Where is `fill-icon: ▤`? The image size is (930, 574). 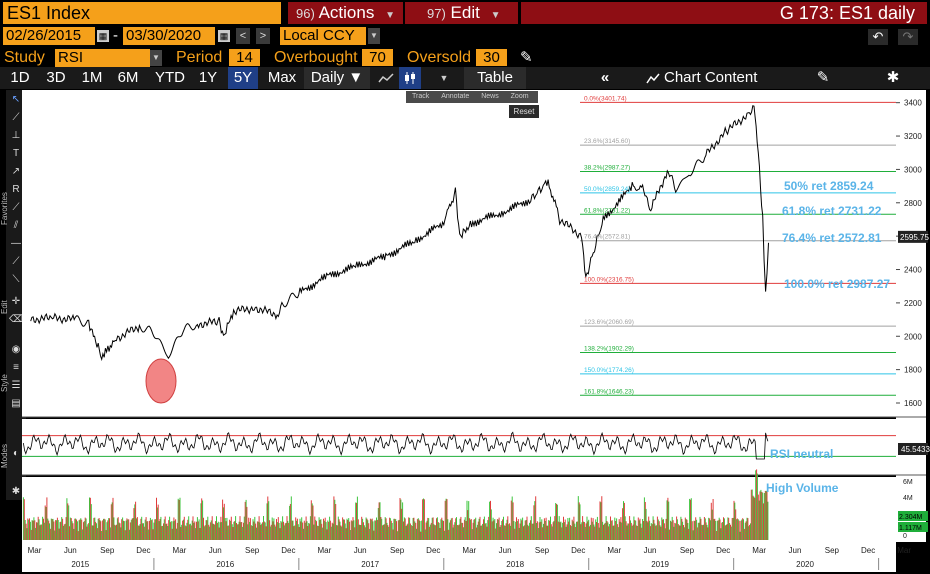 fill-icon: ▤ is located at coordinates (16, 403).